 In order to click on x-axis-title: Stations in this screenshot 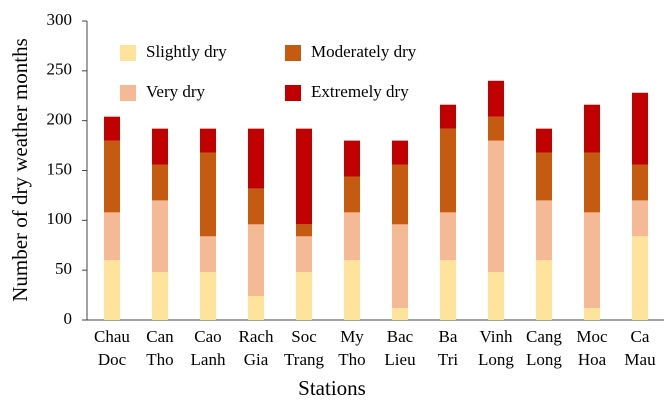, I will do `click(332, 388)`.